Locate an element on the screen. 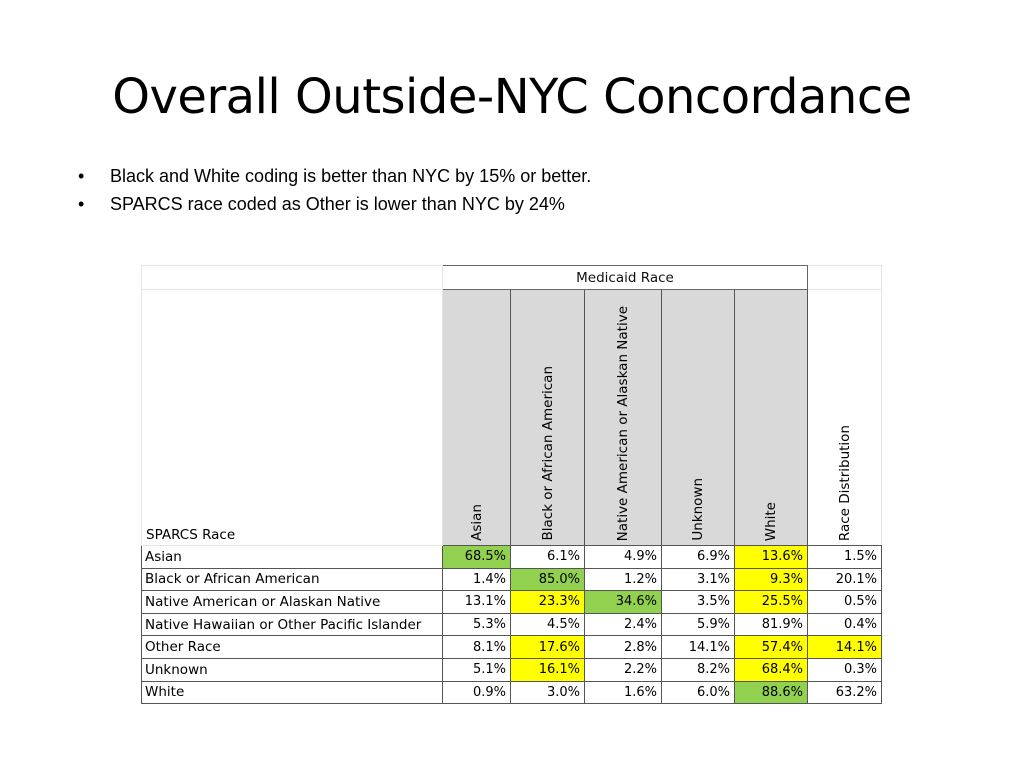 The image size is (1024, 768). table-cell: 25.5% is located at coordinates (771, 602).